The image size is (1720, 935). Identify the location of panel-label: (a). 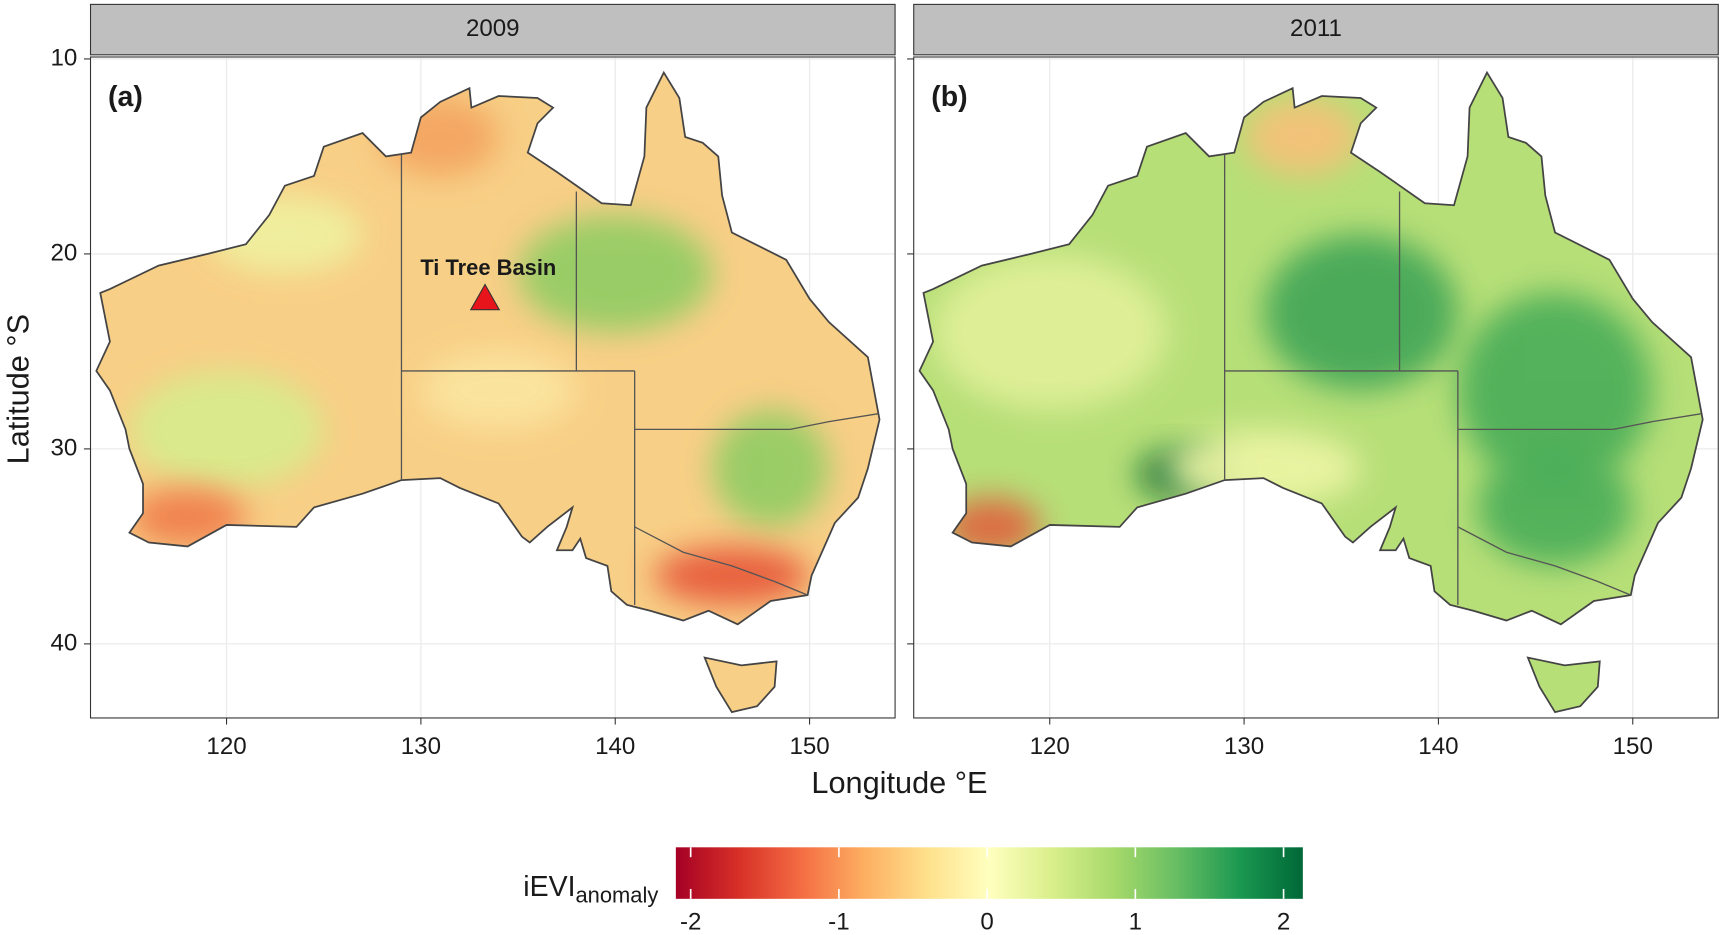
(125, 97).